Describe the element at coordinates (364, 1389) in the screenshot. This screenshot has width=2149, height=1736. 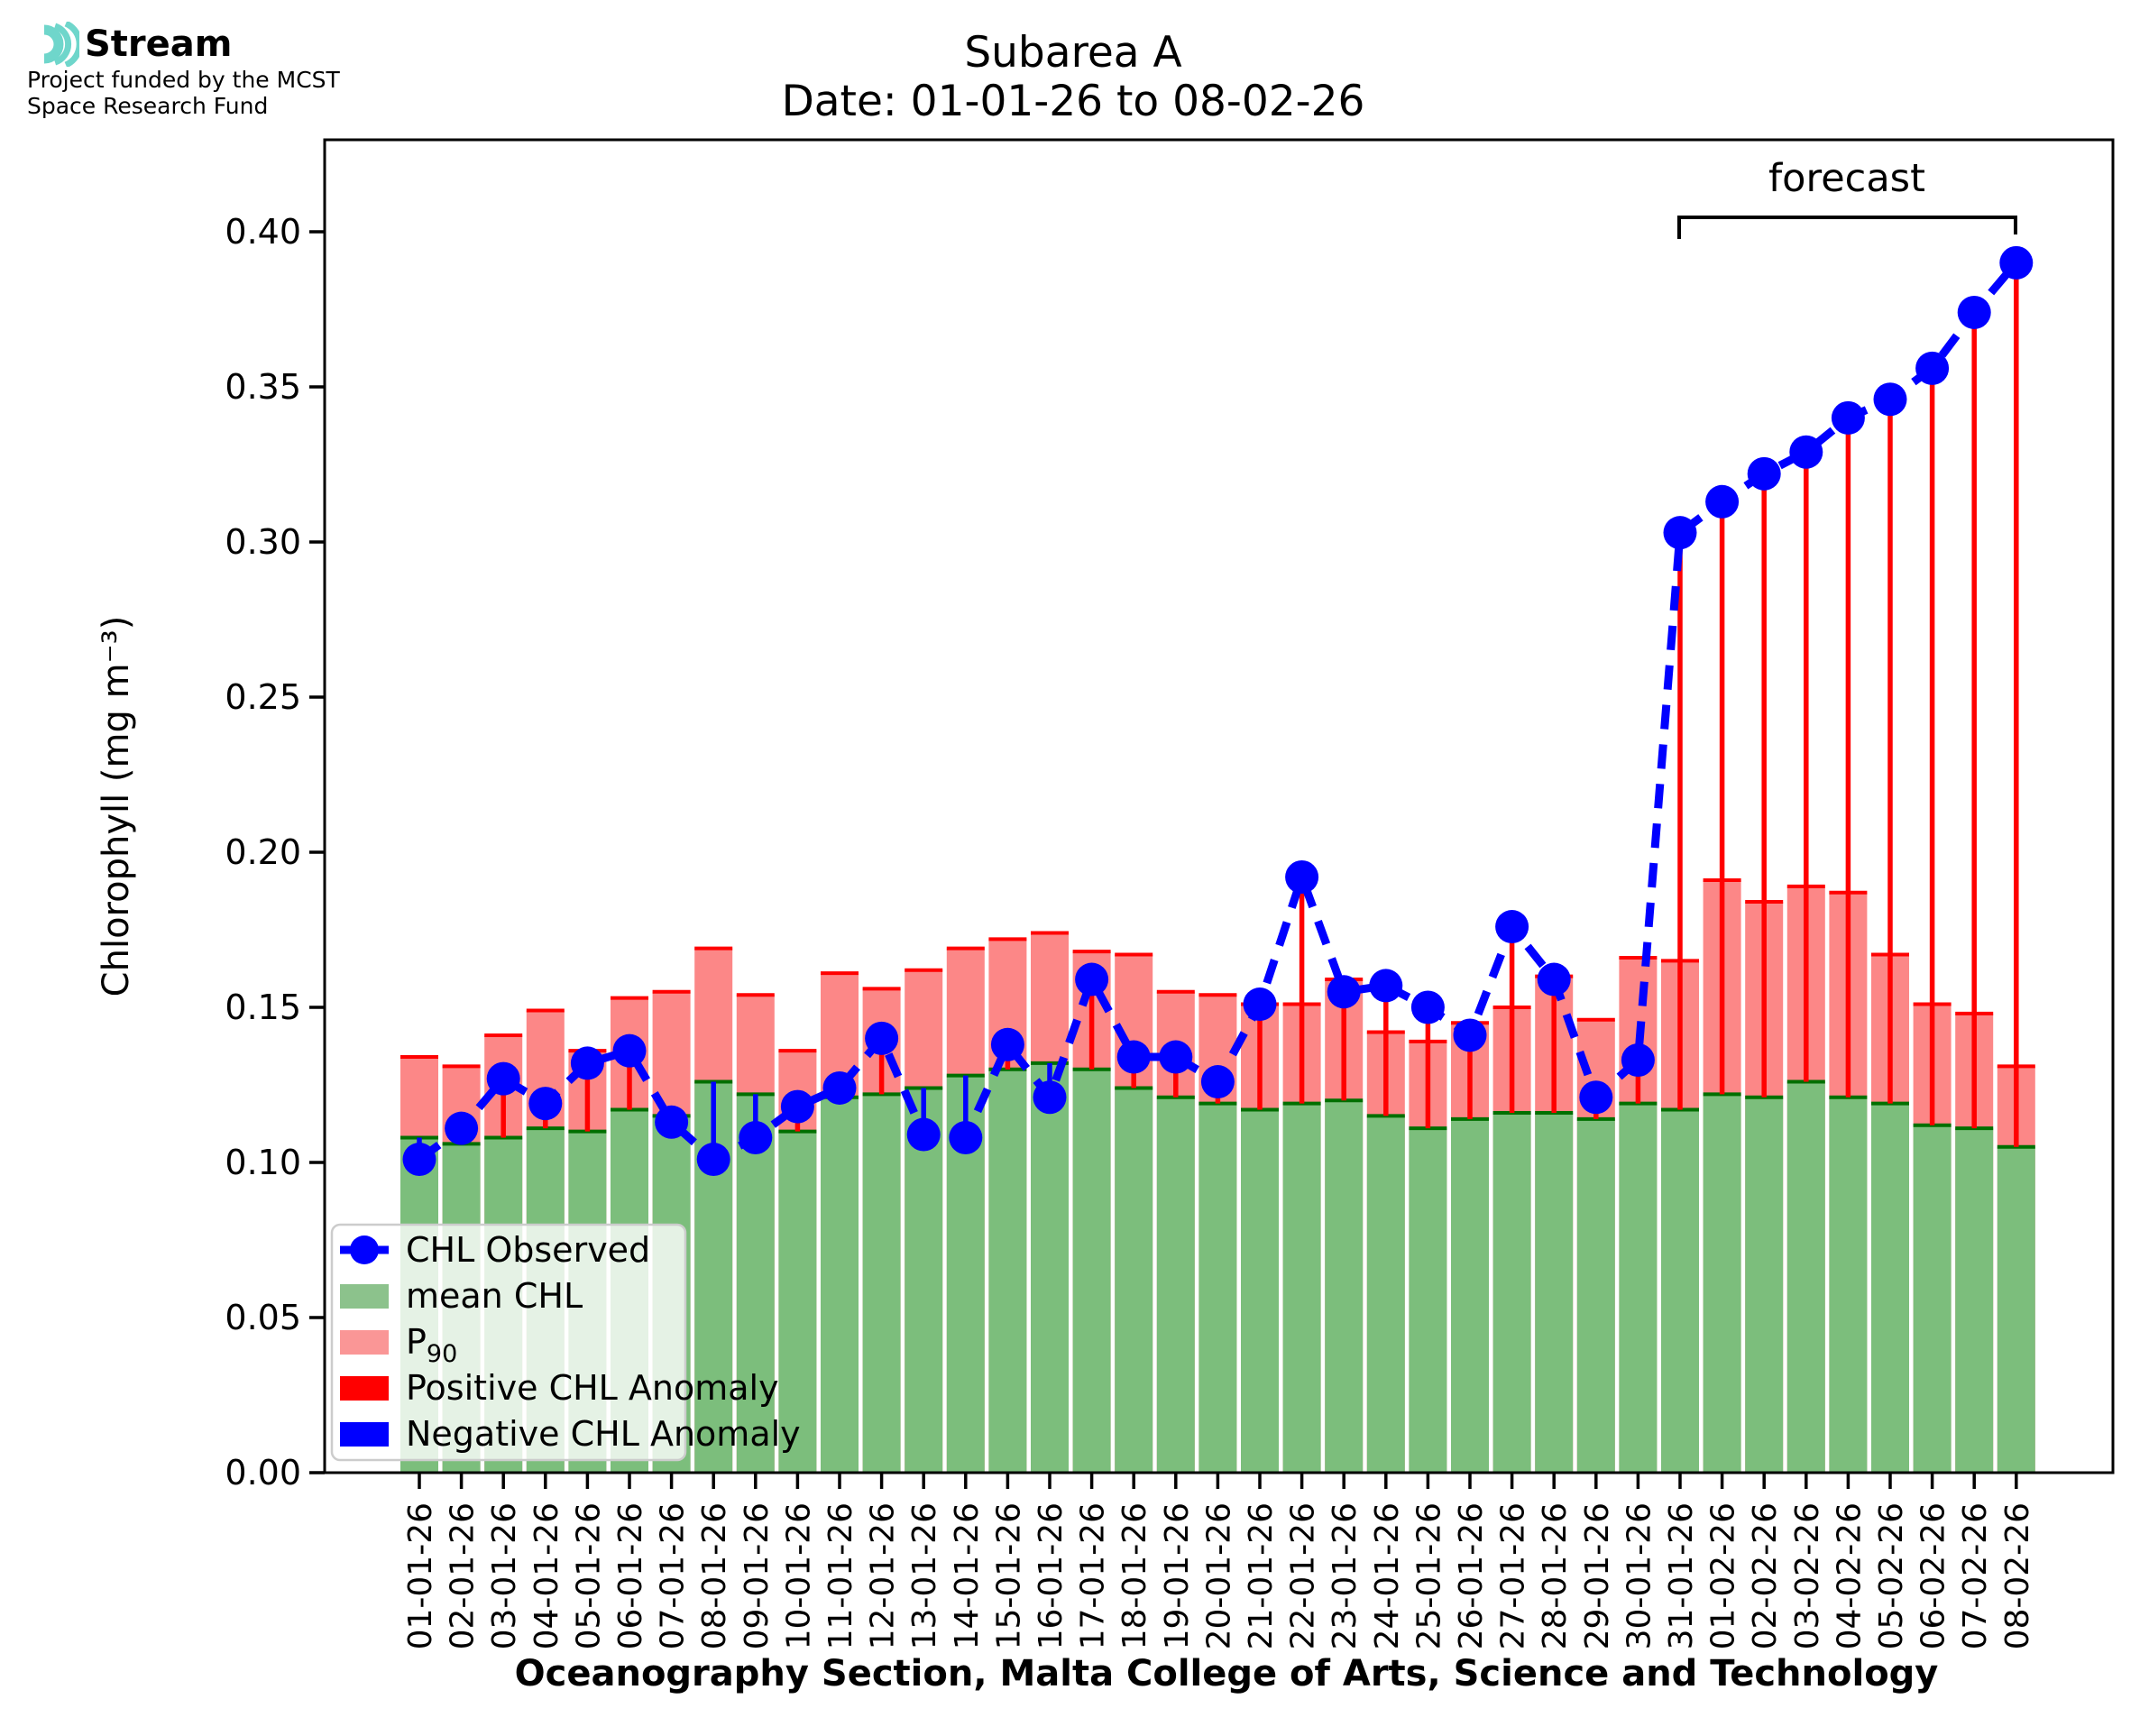
I see `legend-positive-anomaly-swatch` at that location.